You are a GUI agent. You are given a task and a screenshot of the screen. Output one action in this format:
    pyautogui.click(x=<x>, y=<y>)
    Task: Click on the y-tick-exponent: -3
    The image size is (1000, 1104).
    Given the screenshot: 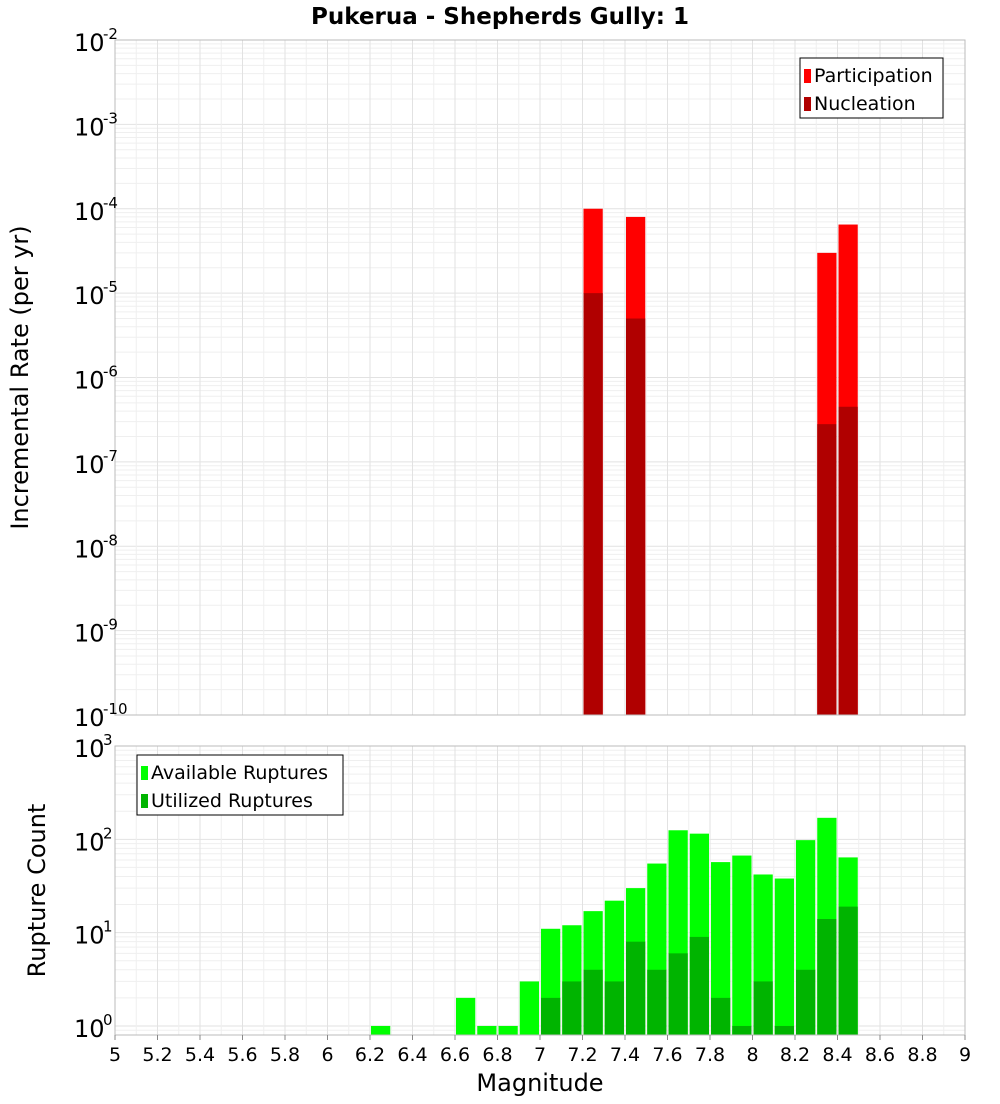 What is the action you would take?
    pyautogui.click(x=110, y=118)
    